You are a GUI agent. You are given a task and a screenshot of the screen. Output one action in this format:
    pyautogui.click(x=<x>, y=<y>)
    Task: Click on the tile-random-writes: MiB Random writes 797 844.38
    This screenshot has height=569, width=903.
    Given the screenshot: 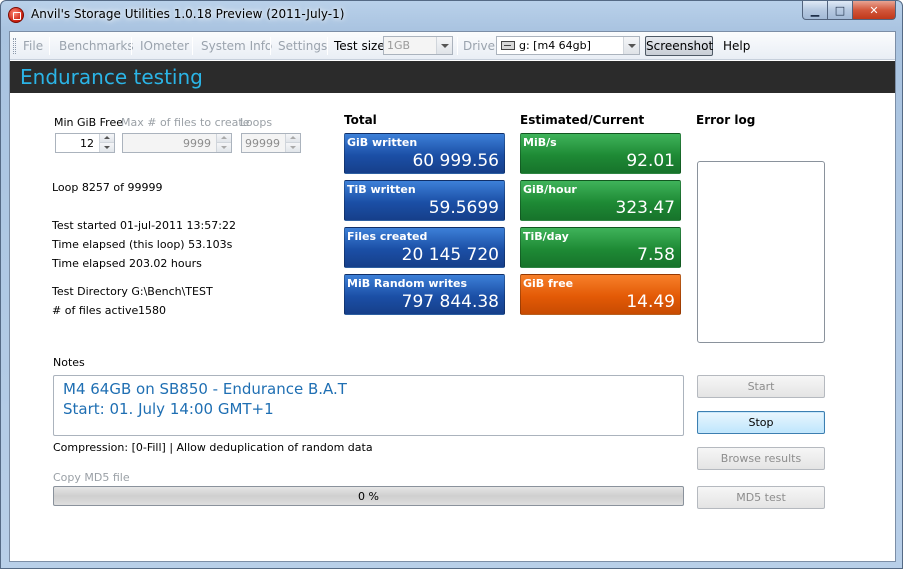 What is the action you would take?
    pyautogui.click(x=424, y=294)
    